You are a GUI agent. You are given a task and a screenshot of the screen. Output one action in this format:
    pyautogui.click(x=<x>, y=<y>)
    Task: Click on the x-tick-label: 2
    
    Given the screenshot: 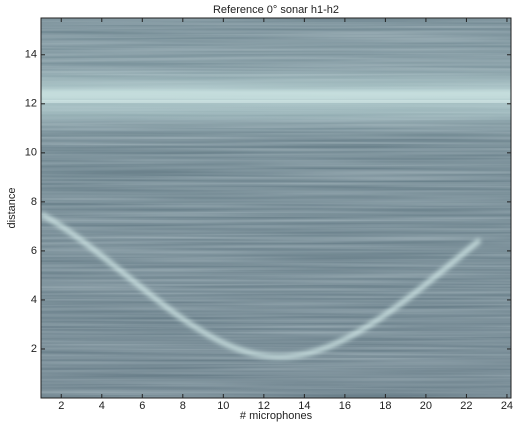 What is the action you would take?
    pyautogui.click(x=61, y=406)
    